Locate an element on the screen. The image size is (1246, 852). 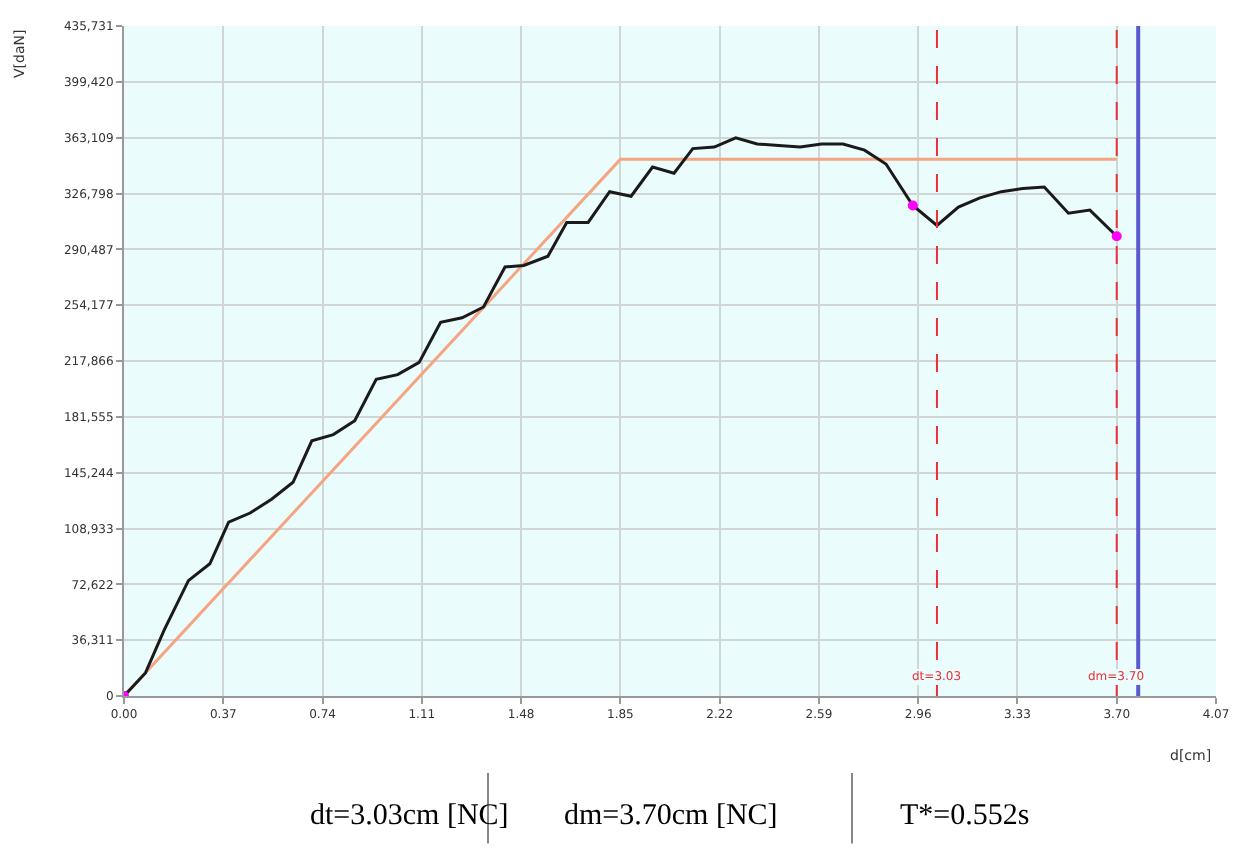
text: T*=0.552s is located at coordinates (965, 816).